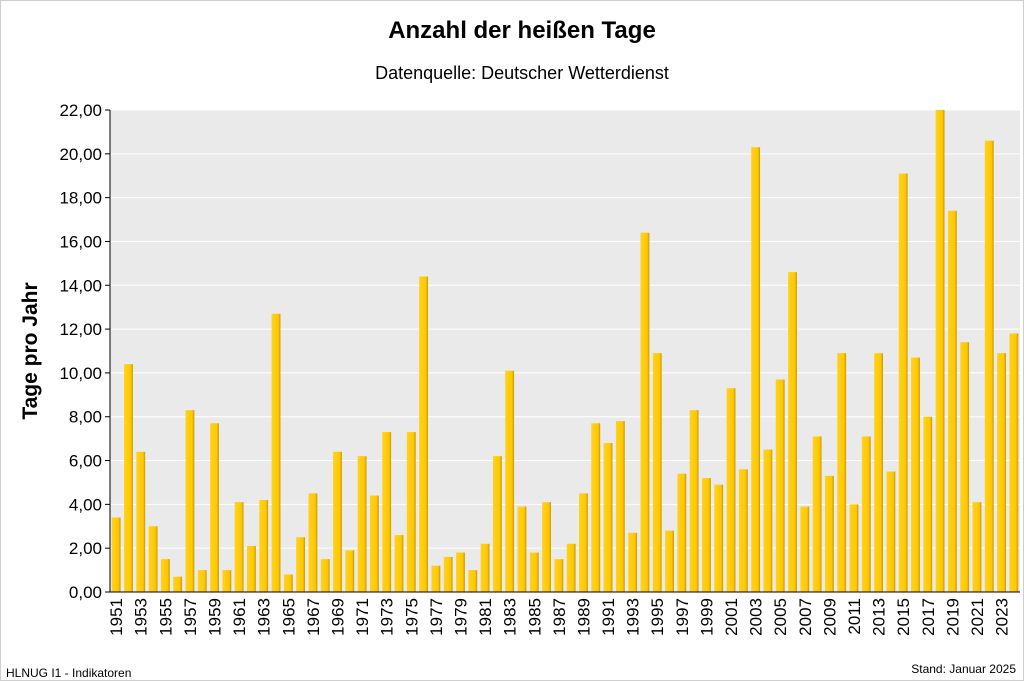 Image resolution: width=1024 pixels, height=681 pixels. What do you see at coordinates (485, 617) in the screenshot?
I see `x-tick-label: 1981` at bounding box center [485, 617].